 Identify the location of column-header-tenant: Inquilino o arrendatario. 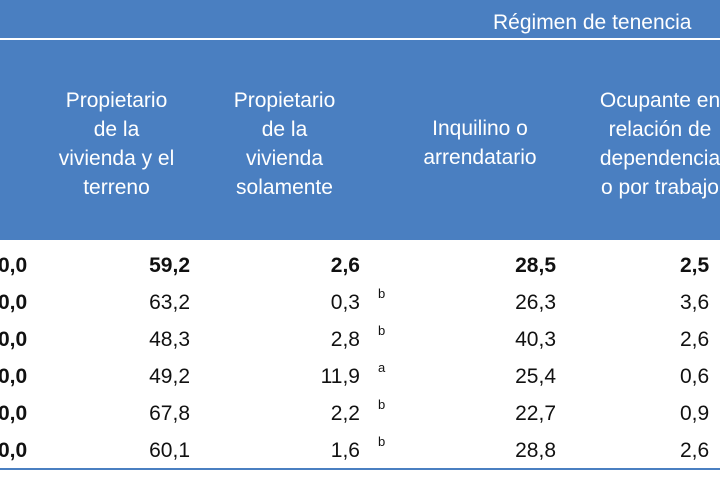
(480, 143).